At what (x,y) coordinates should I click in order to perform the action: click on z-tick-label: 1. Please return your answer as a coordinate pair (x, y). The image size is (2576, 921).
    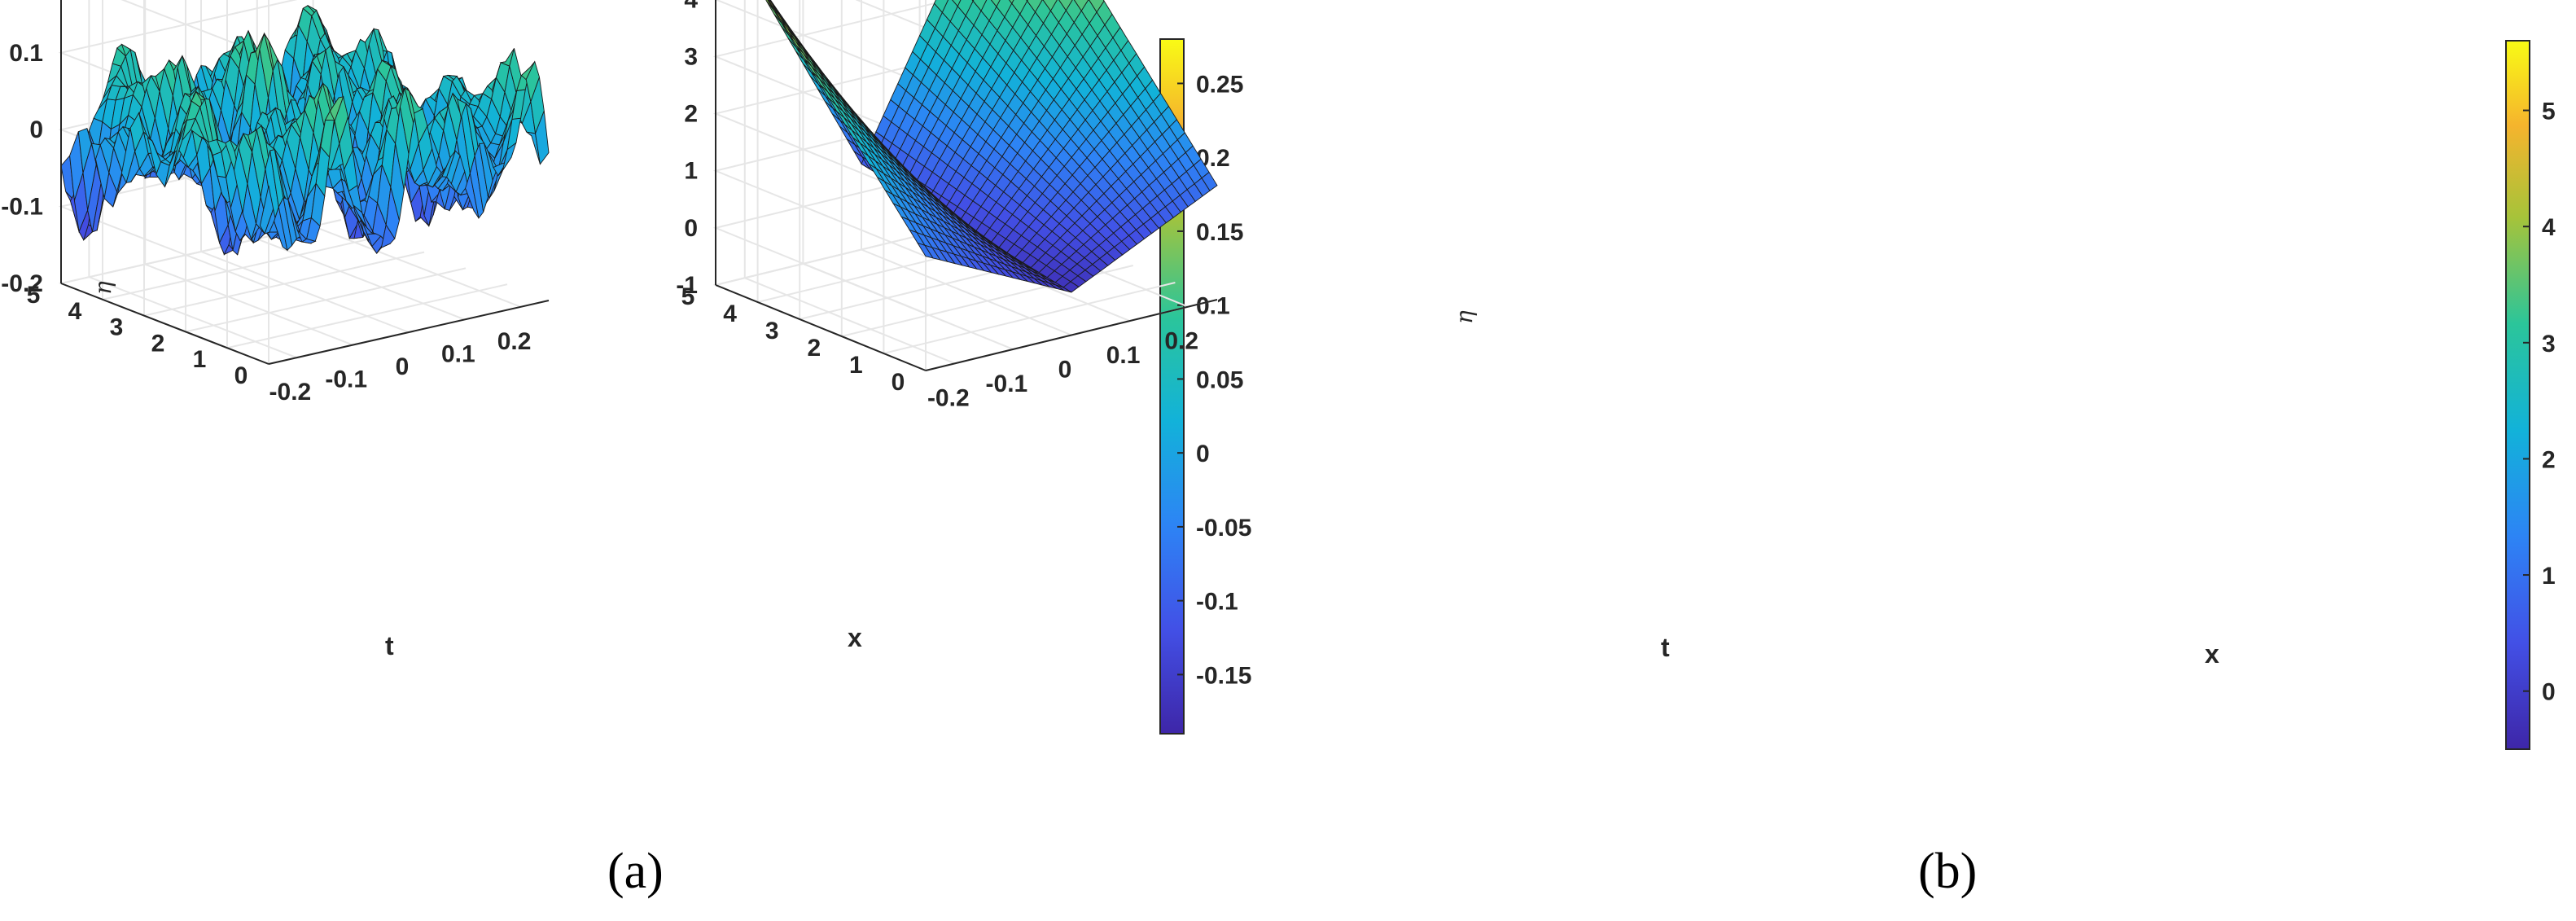
    Looking at the image, I should click on (691, 171).